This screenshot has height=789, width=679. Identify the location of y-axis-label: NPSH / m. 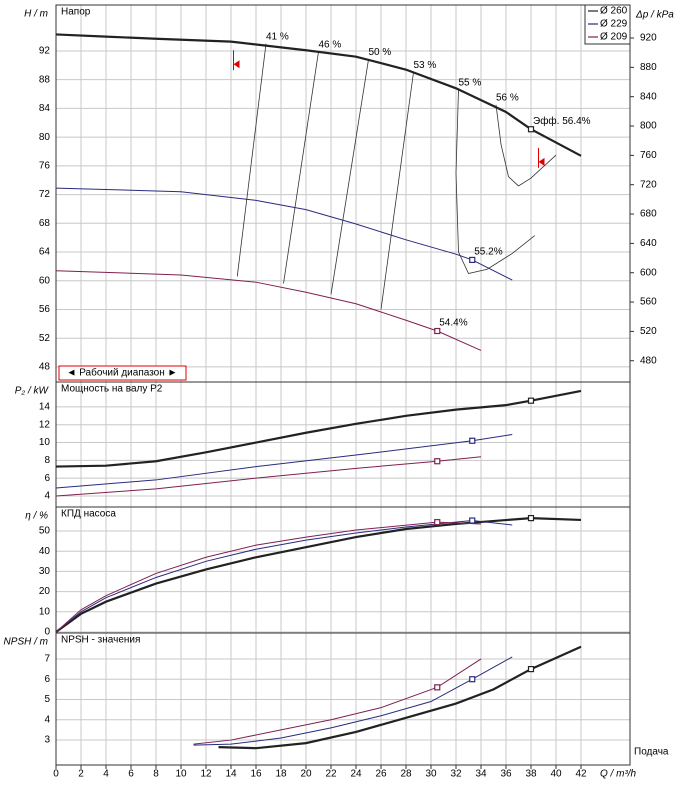
(26, 642).